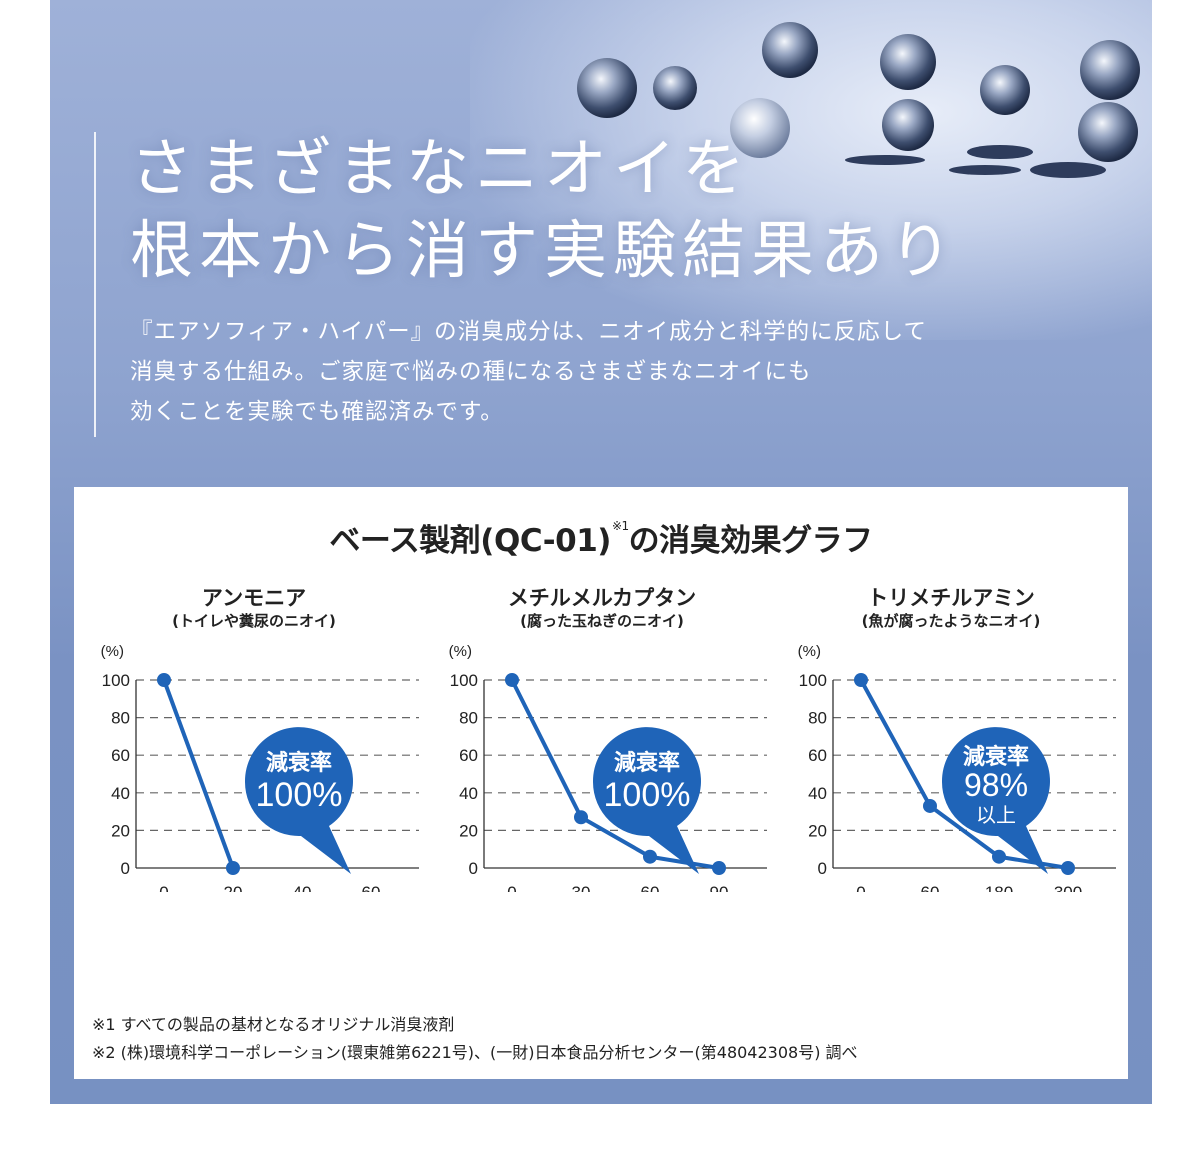  What do you see at coordinates (317, 412) in the screenshot?
I see `intro-line-3: 効くことを実験でも確認済みです。` at bounding box center [317, 412].